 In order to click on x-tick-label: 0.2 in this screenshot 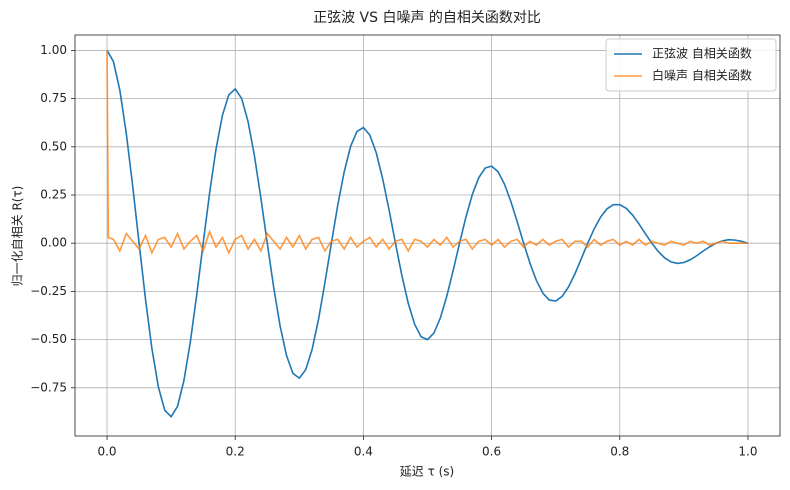, I will do `click(235, 452)`.